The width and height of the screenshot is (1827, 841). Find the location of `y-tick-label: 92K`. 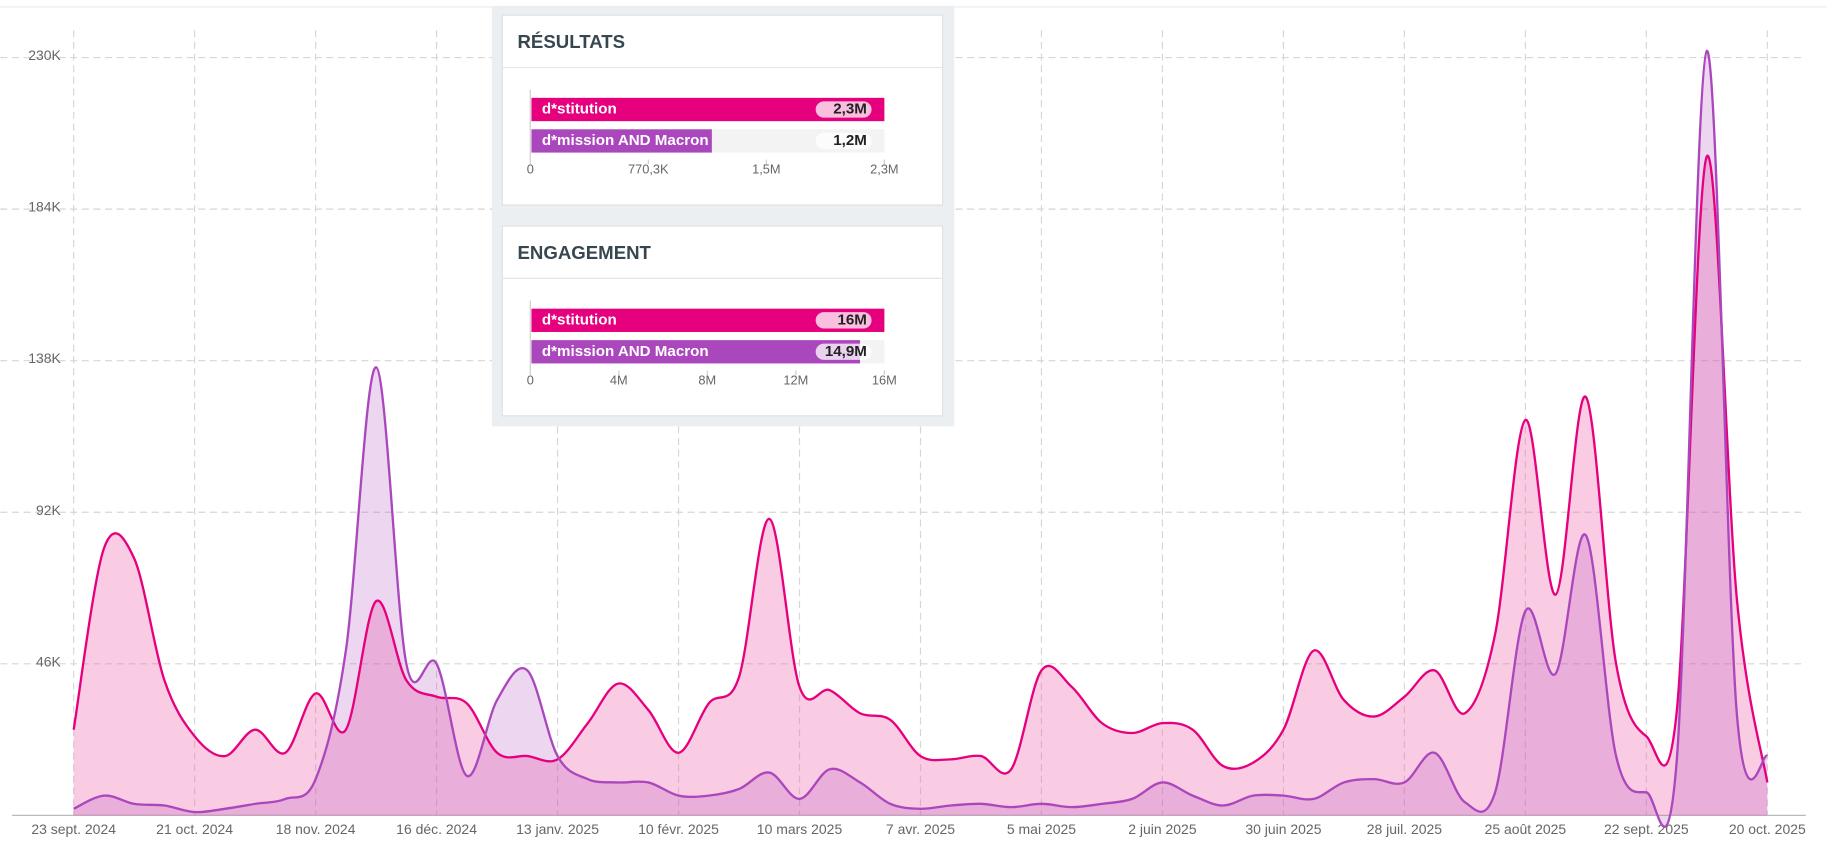

y-tick-label: 92K is located at coordinates (49, 510).